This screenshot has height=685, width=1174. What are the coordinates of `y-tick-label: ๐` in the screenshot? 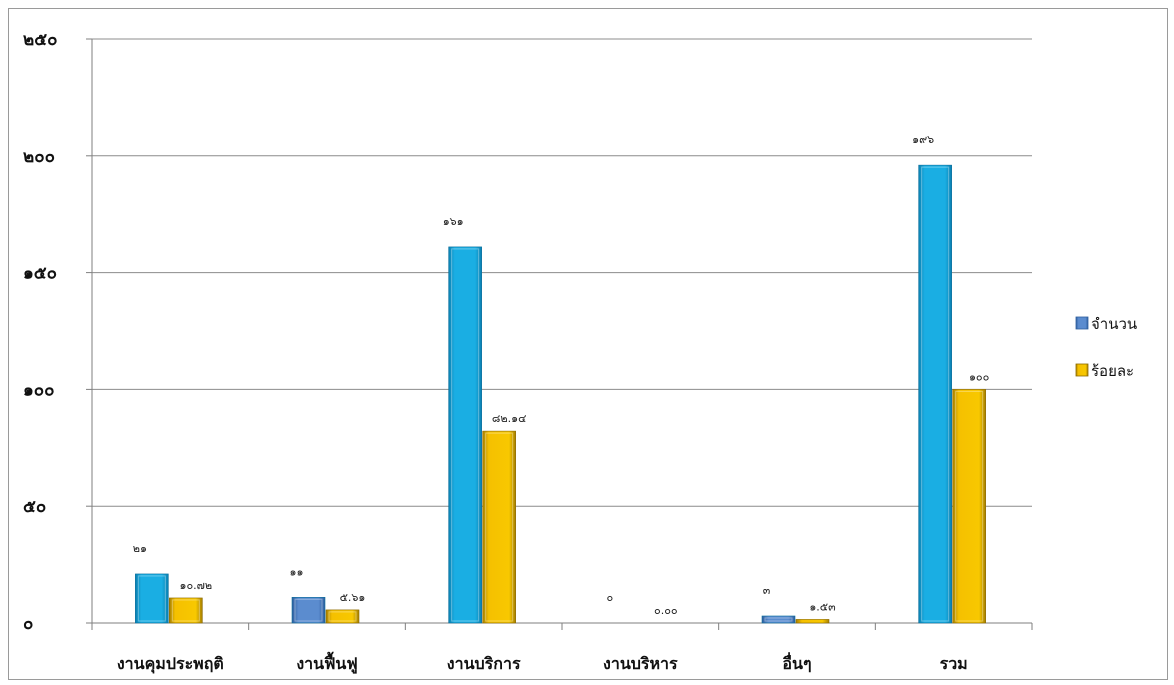 It's located at (28, 624).